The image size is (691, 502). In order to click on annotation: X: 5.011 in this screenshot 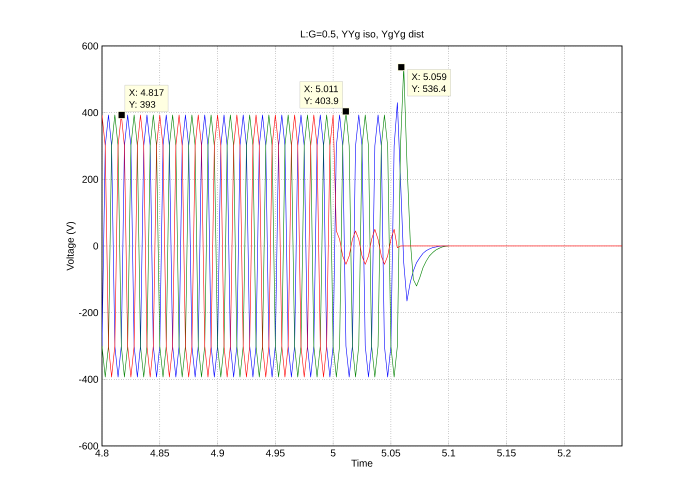, I will do `click(321, 89)`.